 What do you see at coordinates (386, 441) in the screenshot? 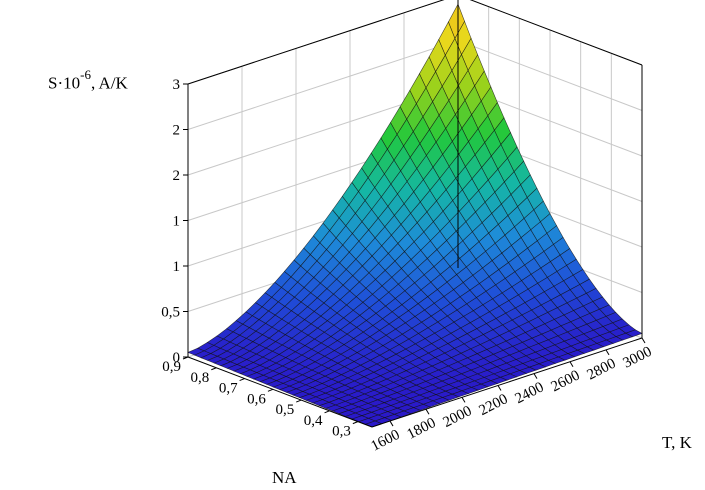
I see `x-tick-label: 1600` at bounding box center [386, 441].